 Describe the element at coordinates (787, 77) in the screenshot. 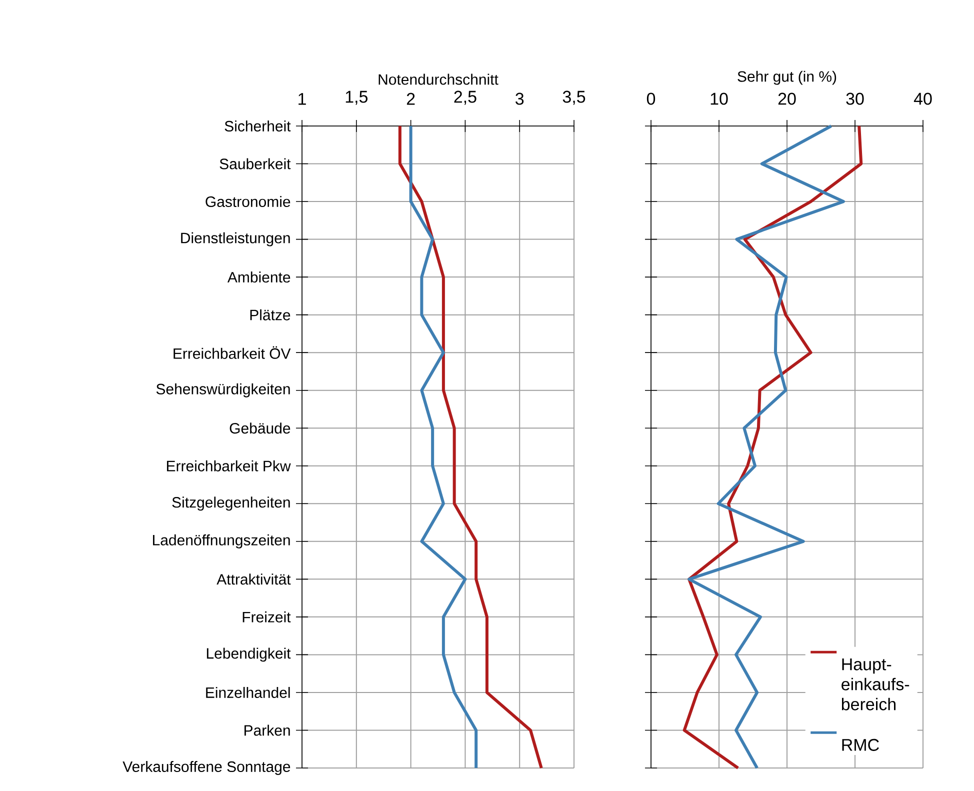

I see `x-axis-title: Sehr gut (in %)` at that location.